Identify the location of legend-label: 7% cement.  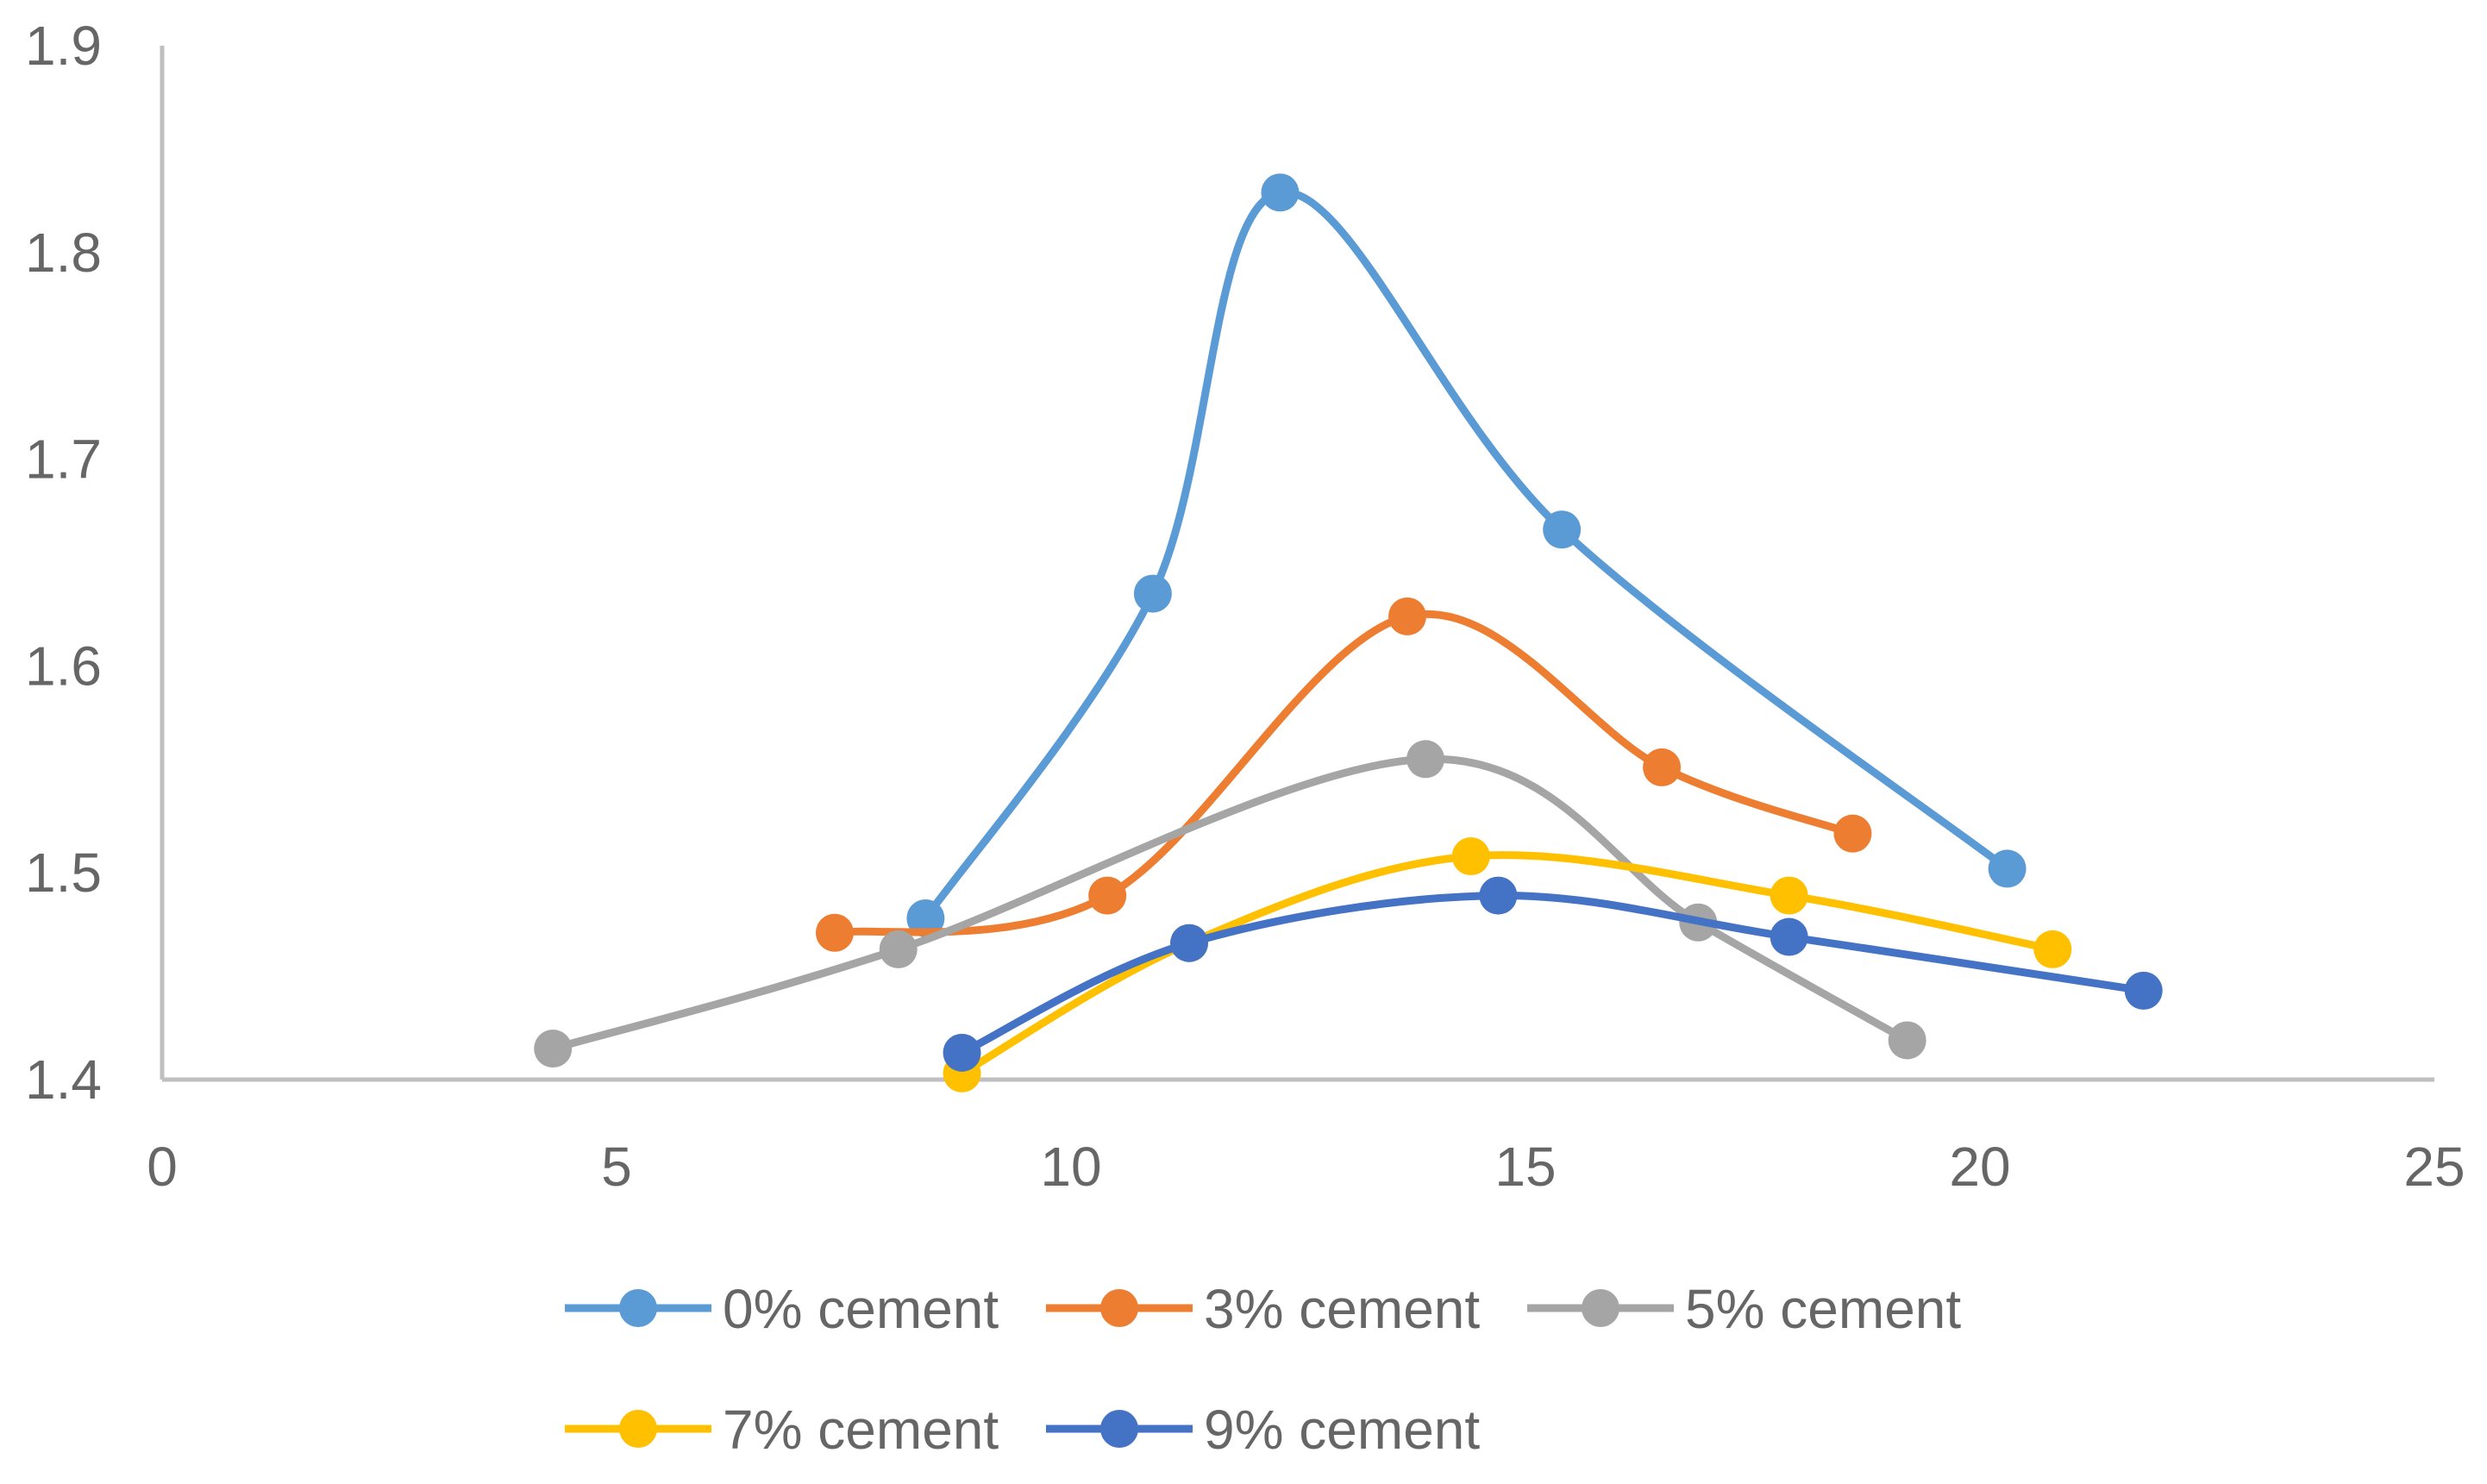
(861, 1430).